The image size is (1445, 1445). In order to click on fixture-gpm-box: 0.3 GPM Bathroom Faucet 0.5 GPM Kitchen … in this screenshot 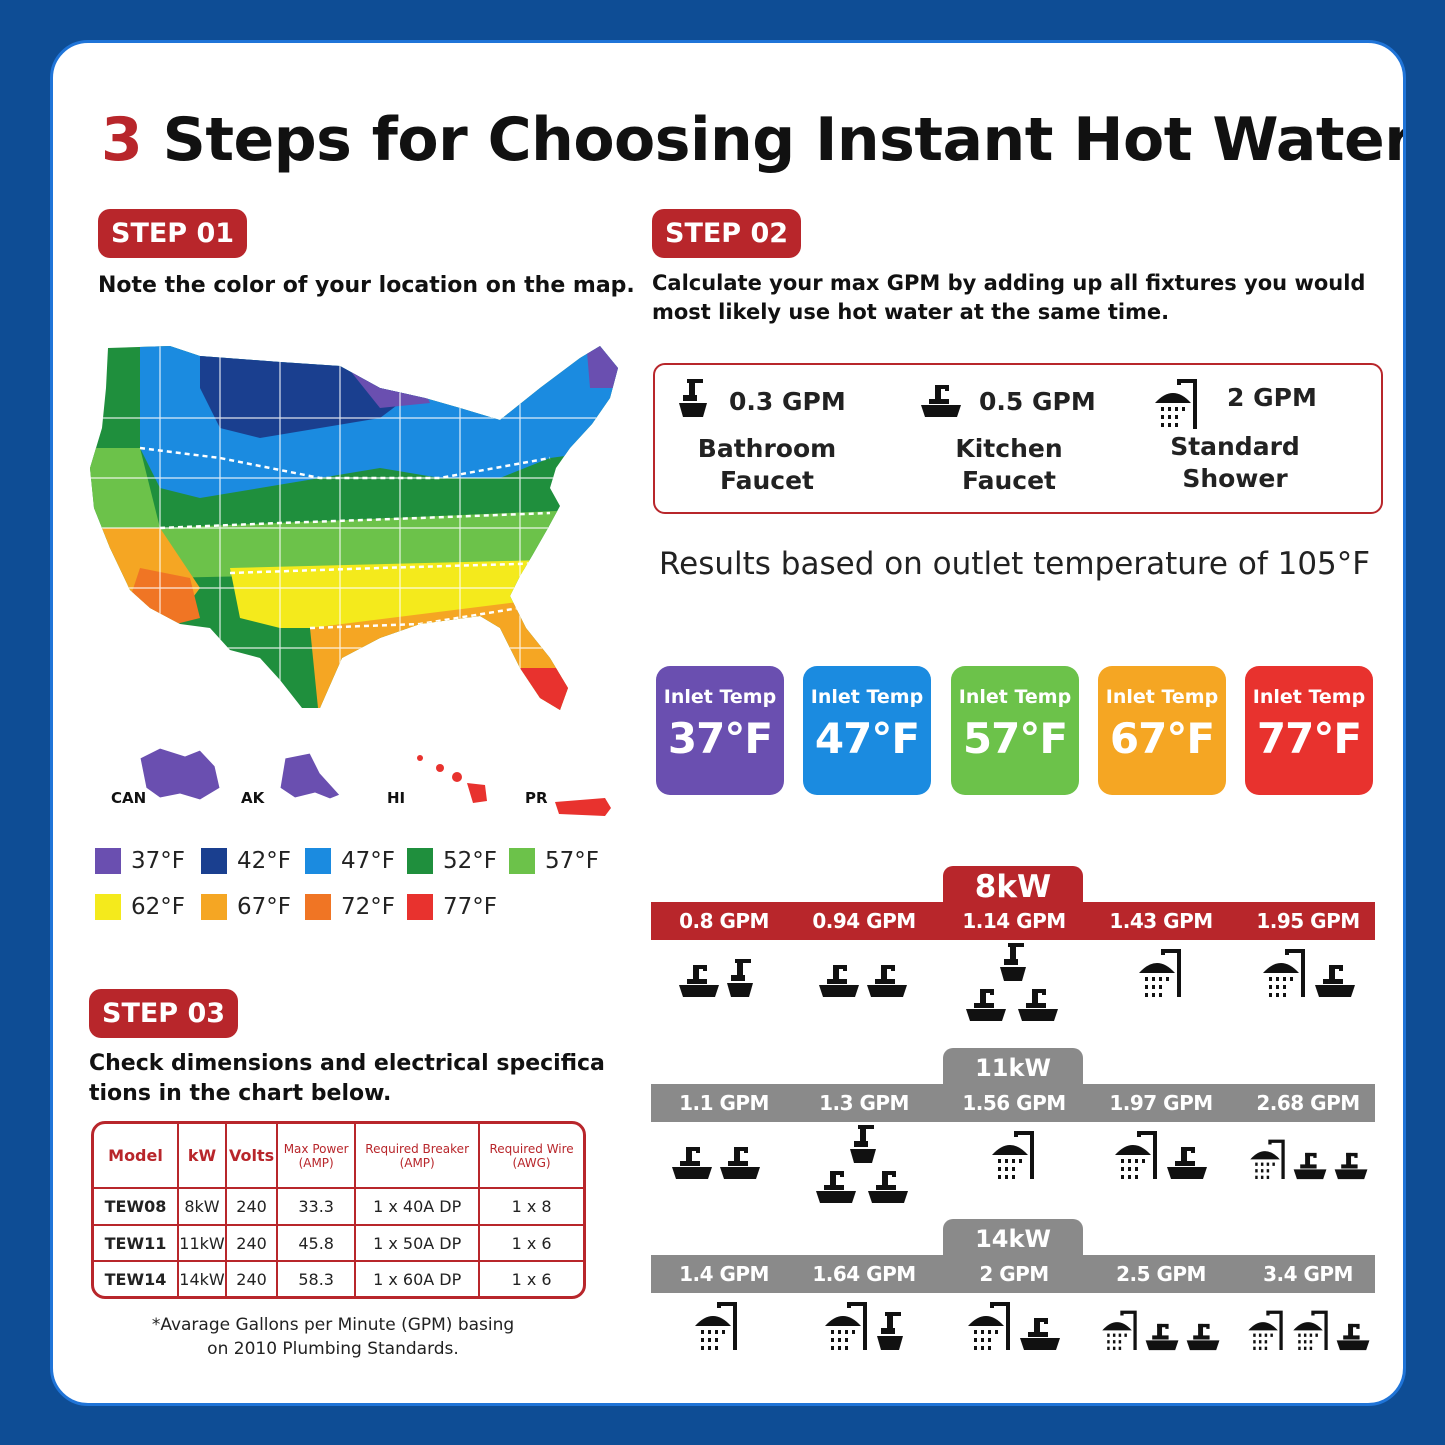, I will do `click(1018, 438)`.